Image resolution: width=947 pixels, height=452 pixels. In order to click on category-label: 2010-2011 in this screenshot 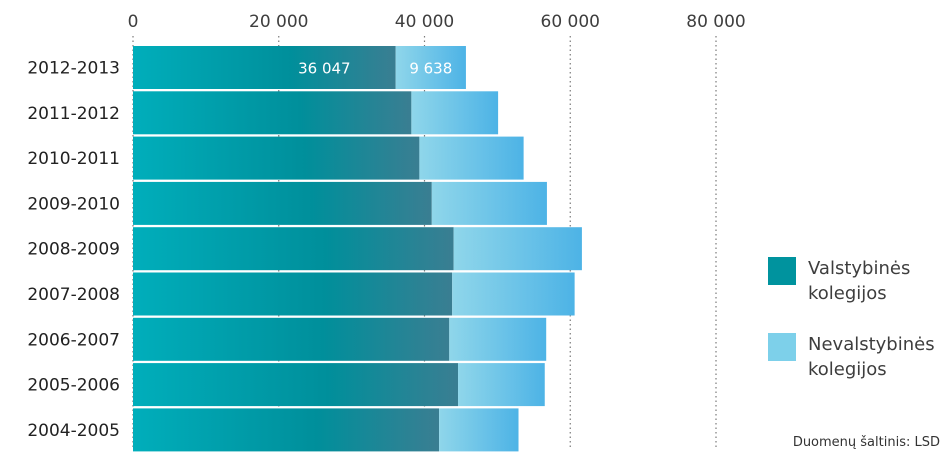, I will do `click(73, 159)`.